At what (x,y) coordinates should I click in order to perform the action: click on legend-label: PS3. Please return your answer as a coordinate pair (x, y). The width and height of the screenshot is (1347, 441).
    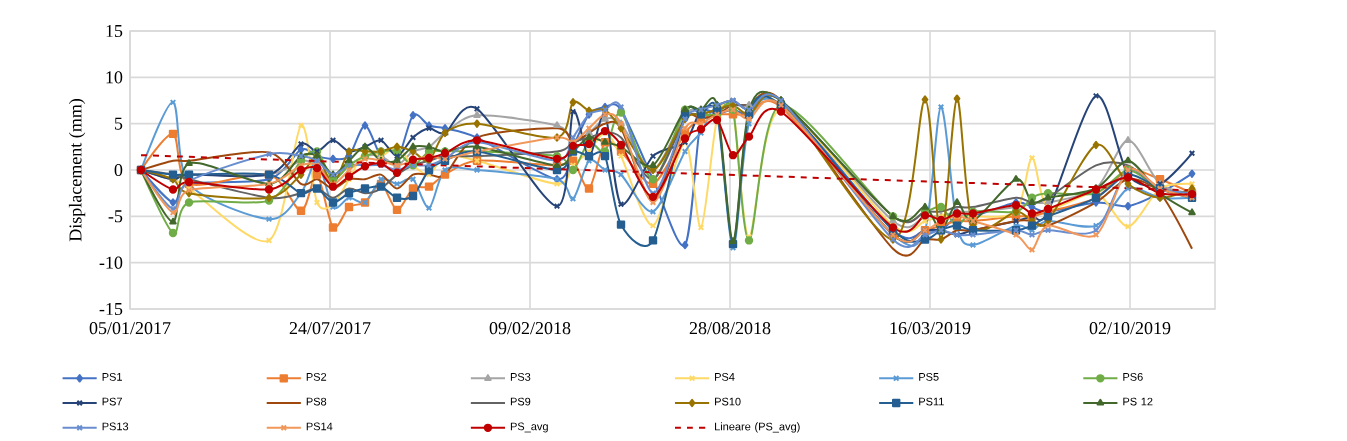
    Looking at the image, I should click on (520, 376).